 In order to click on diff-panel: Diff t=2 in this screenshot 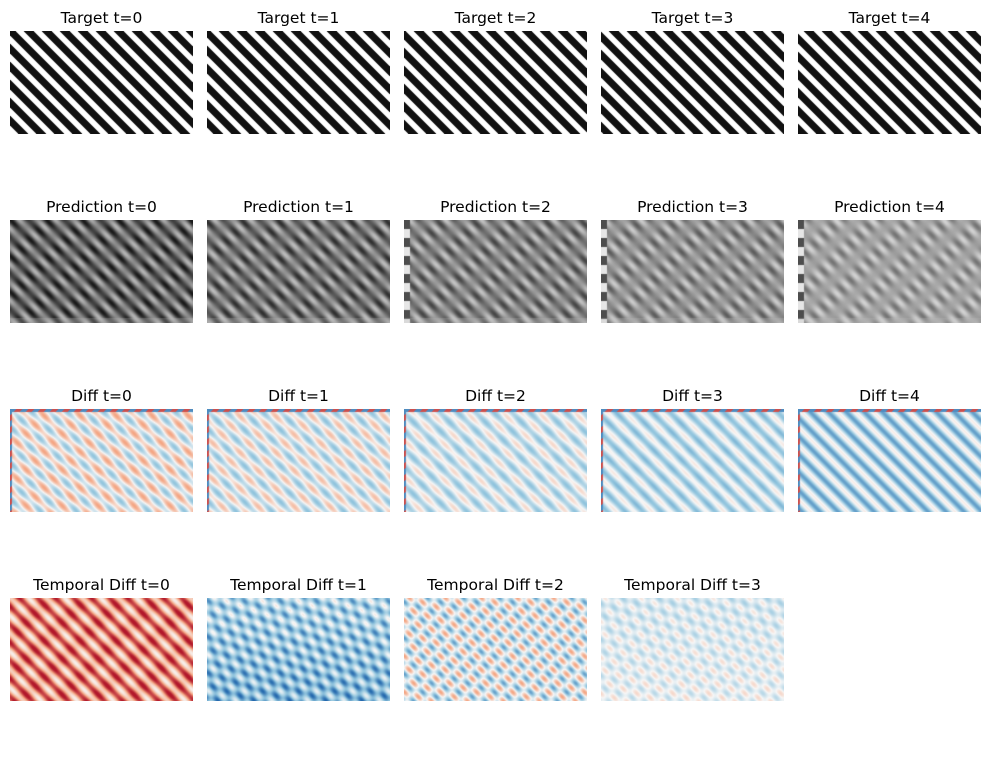, I will do `click(495, 448)`.